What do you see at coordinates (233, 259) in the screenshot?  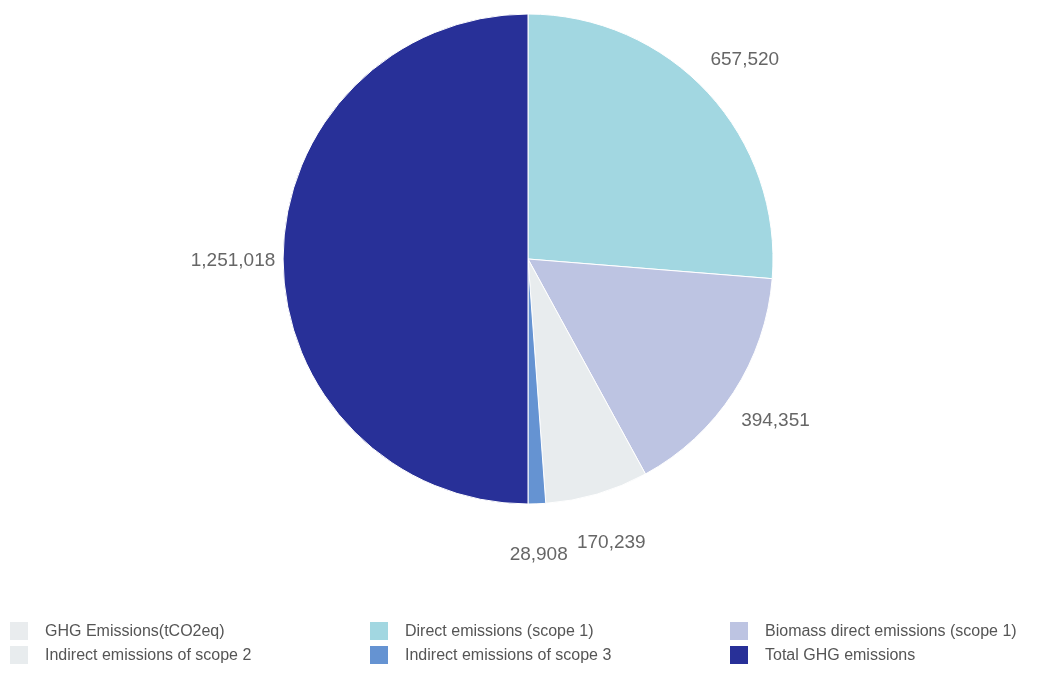 I see `data-label: 1,251,018` at bounding box center [233, 259].